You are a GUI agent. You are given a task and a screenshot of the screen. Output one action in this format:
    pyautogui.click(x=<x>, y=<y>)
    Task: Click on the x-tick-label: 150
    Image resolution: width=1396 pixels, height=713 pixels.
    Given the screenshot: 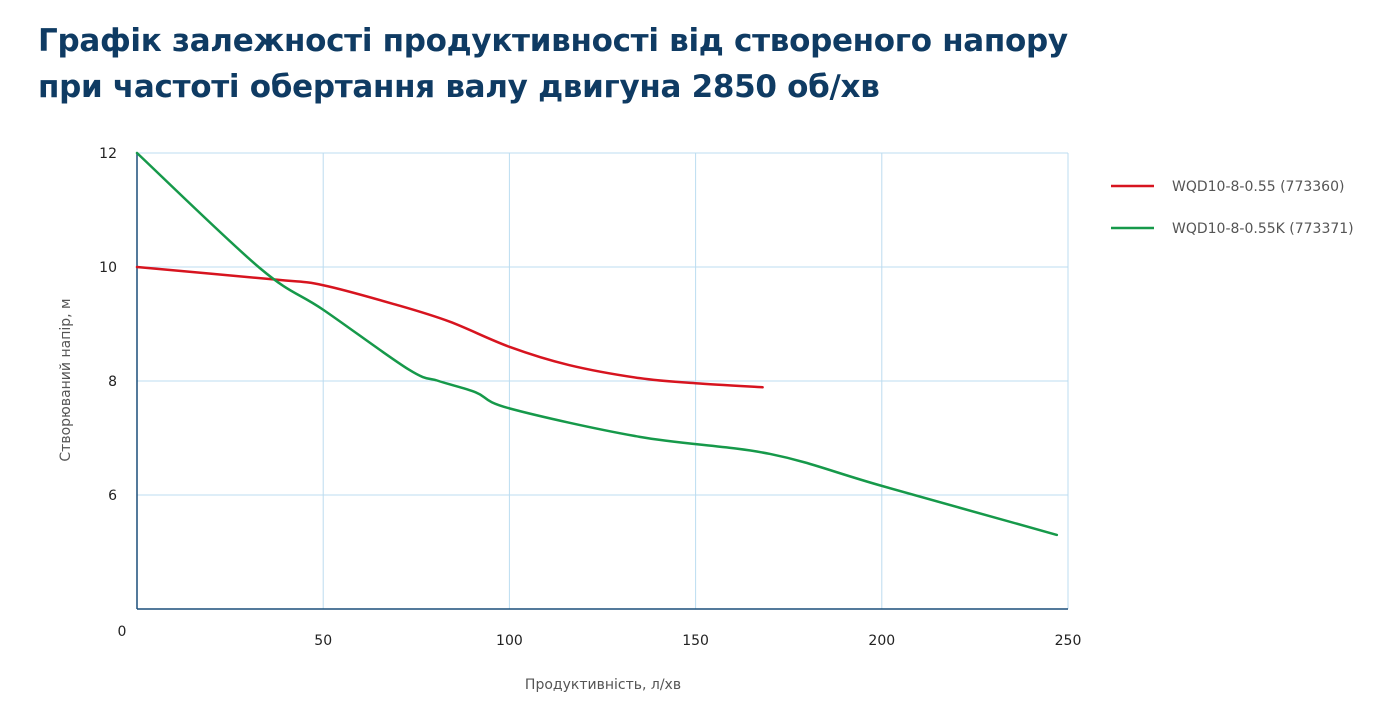 What is the action you would take?
    pyautogui.click(x=695, y=641)
    